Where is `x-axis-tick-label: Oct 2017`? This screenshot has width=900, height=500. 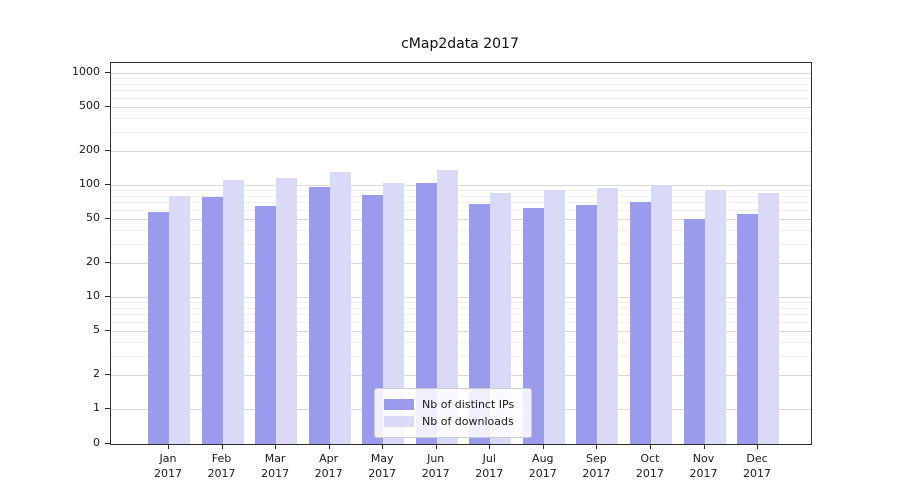 x-axis-tick-label: Oct 2017 is located at coordinates (649, 466).